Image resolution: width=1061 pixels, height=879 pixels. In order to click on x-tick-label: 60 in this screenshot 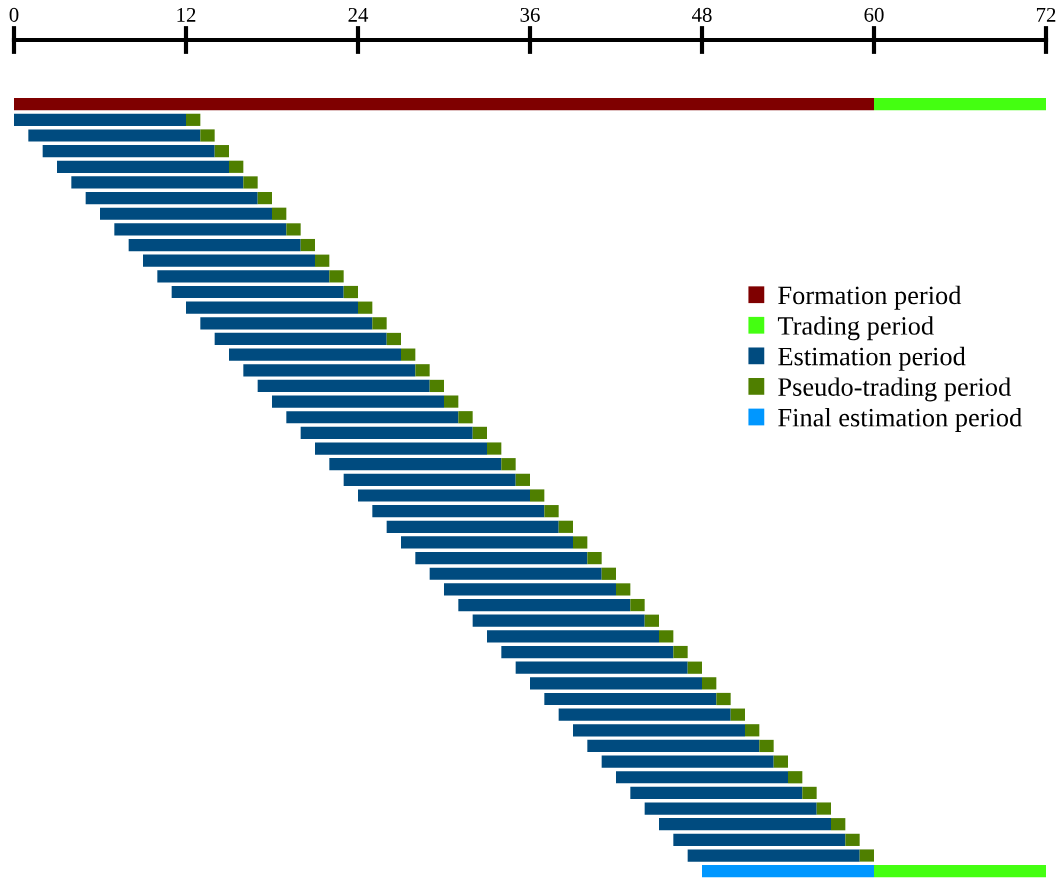, I will do `click(874, 14)`.